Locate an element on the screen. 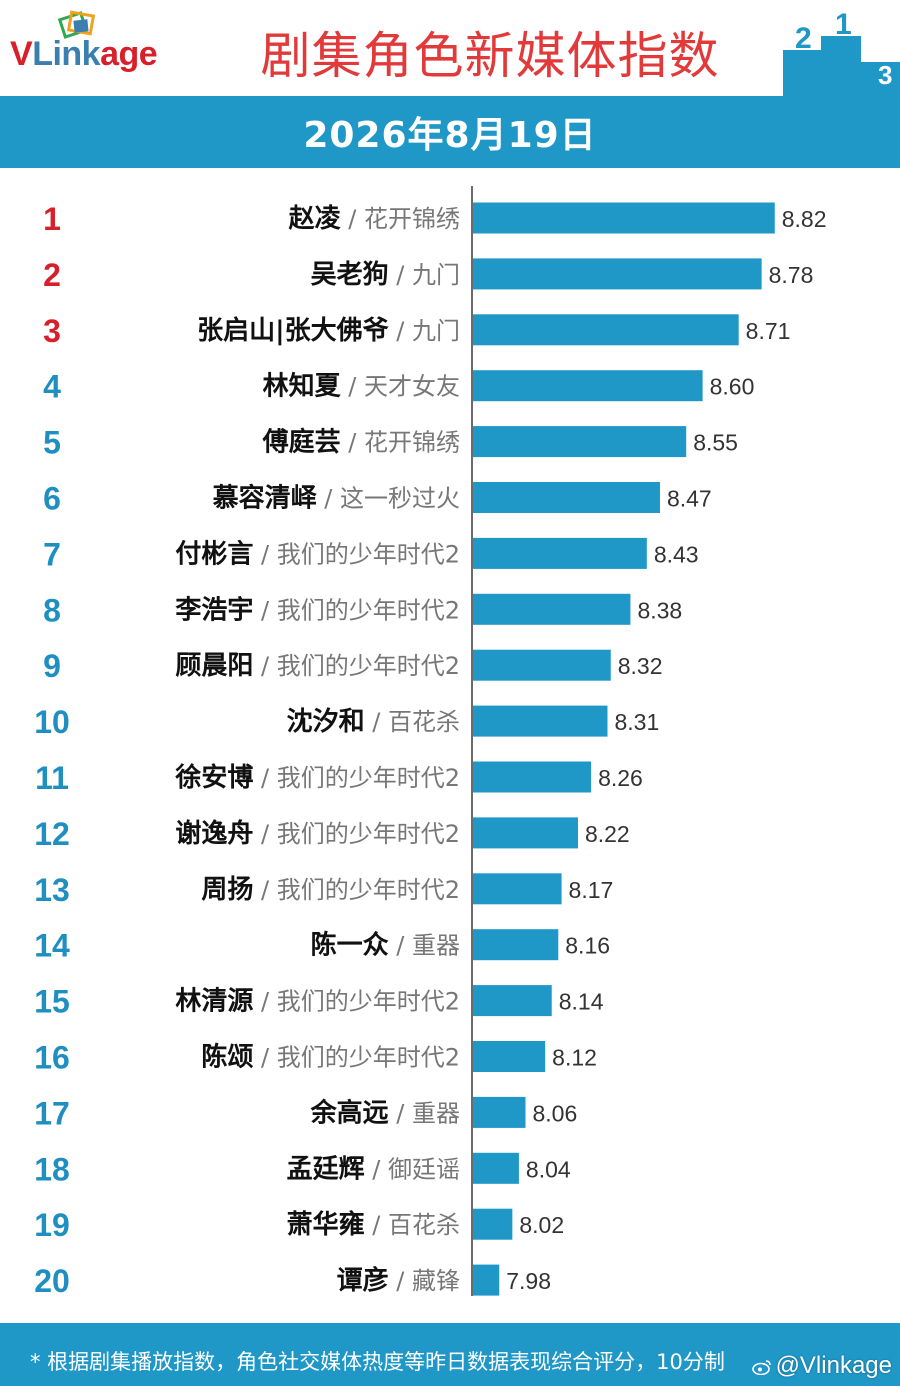 The image size is (900, 1386). character-name: 谢逸舟 is located at coordinates (214, 833).